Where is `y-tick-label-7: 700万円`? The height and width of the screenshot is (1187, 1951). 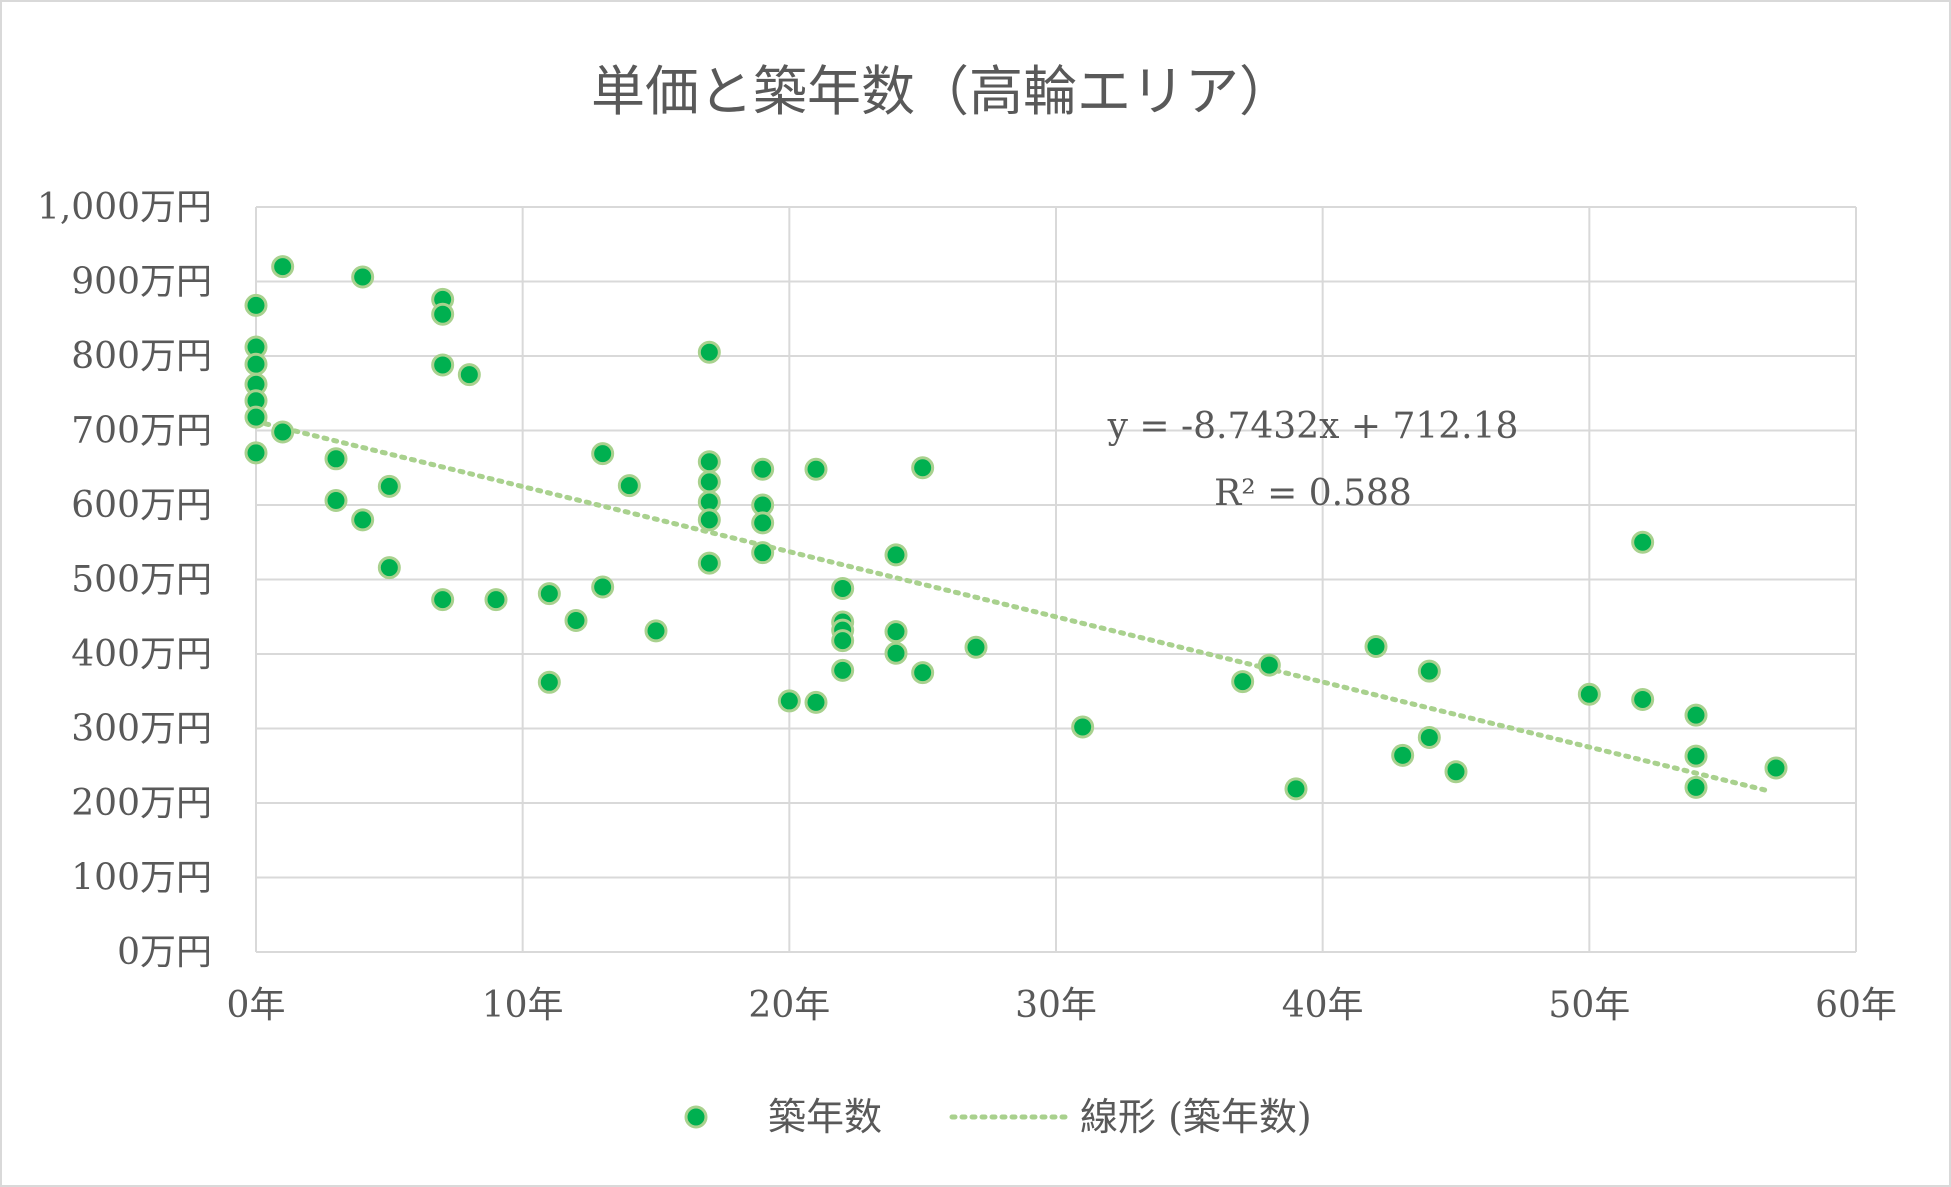 y-tick-label-7: 700万円 is located at coordinates (141, 431).